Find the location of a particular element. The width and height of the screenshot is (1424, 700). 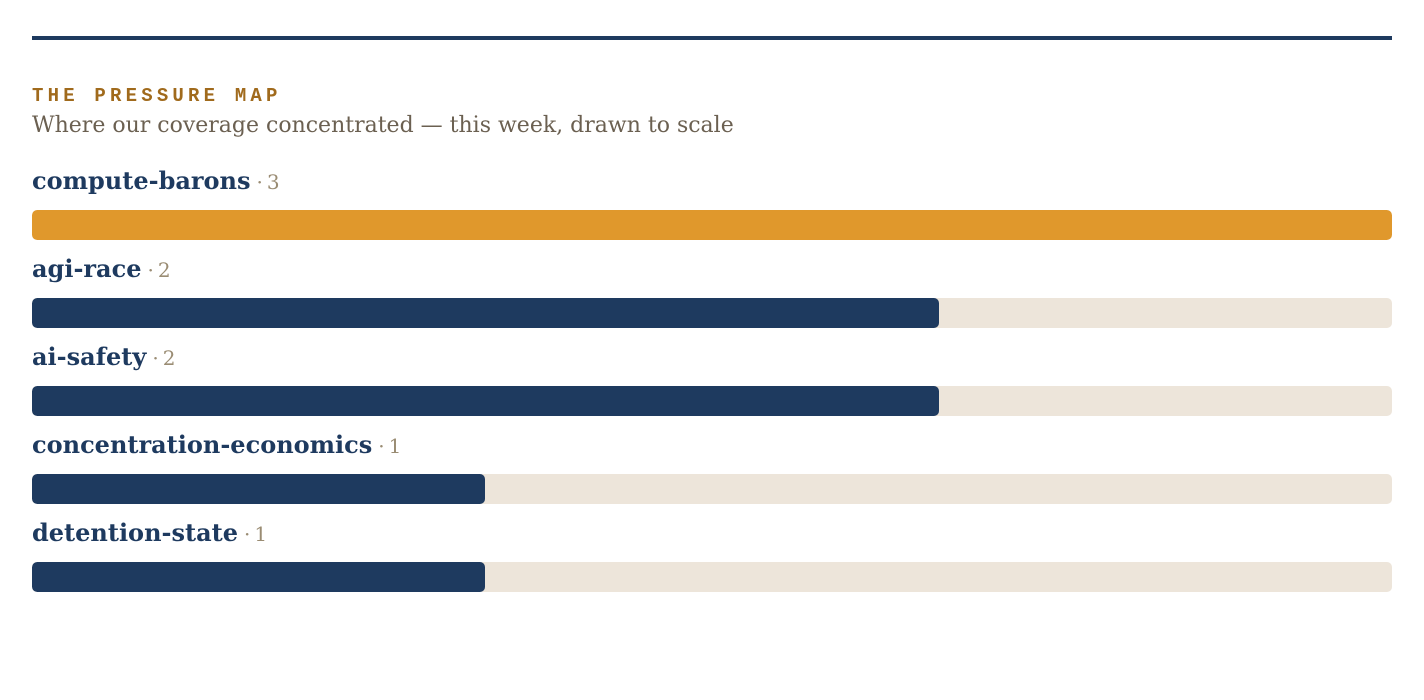

bar-row-compute-barons: compute-barons · 3 is located at coordinates (712, 208).